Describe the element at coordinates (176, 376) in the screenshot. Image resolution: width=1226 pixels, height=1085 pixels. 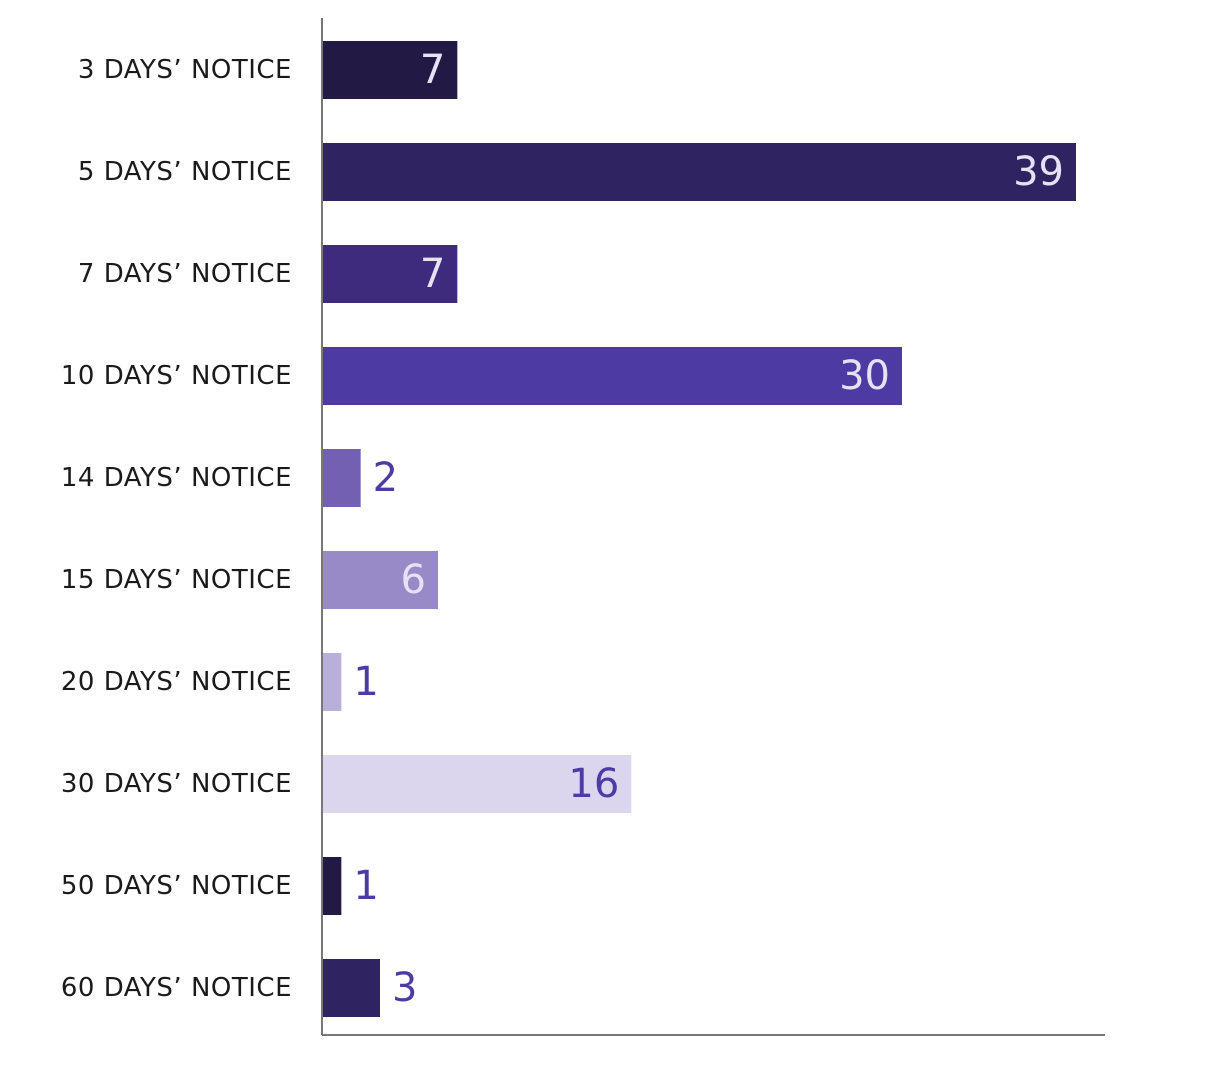
I see `category-label: 10 DAYS’ NOTICE` at that location.